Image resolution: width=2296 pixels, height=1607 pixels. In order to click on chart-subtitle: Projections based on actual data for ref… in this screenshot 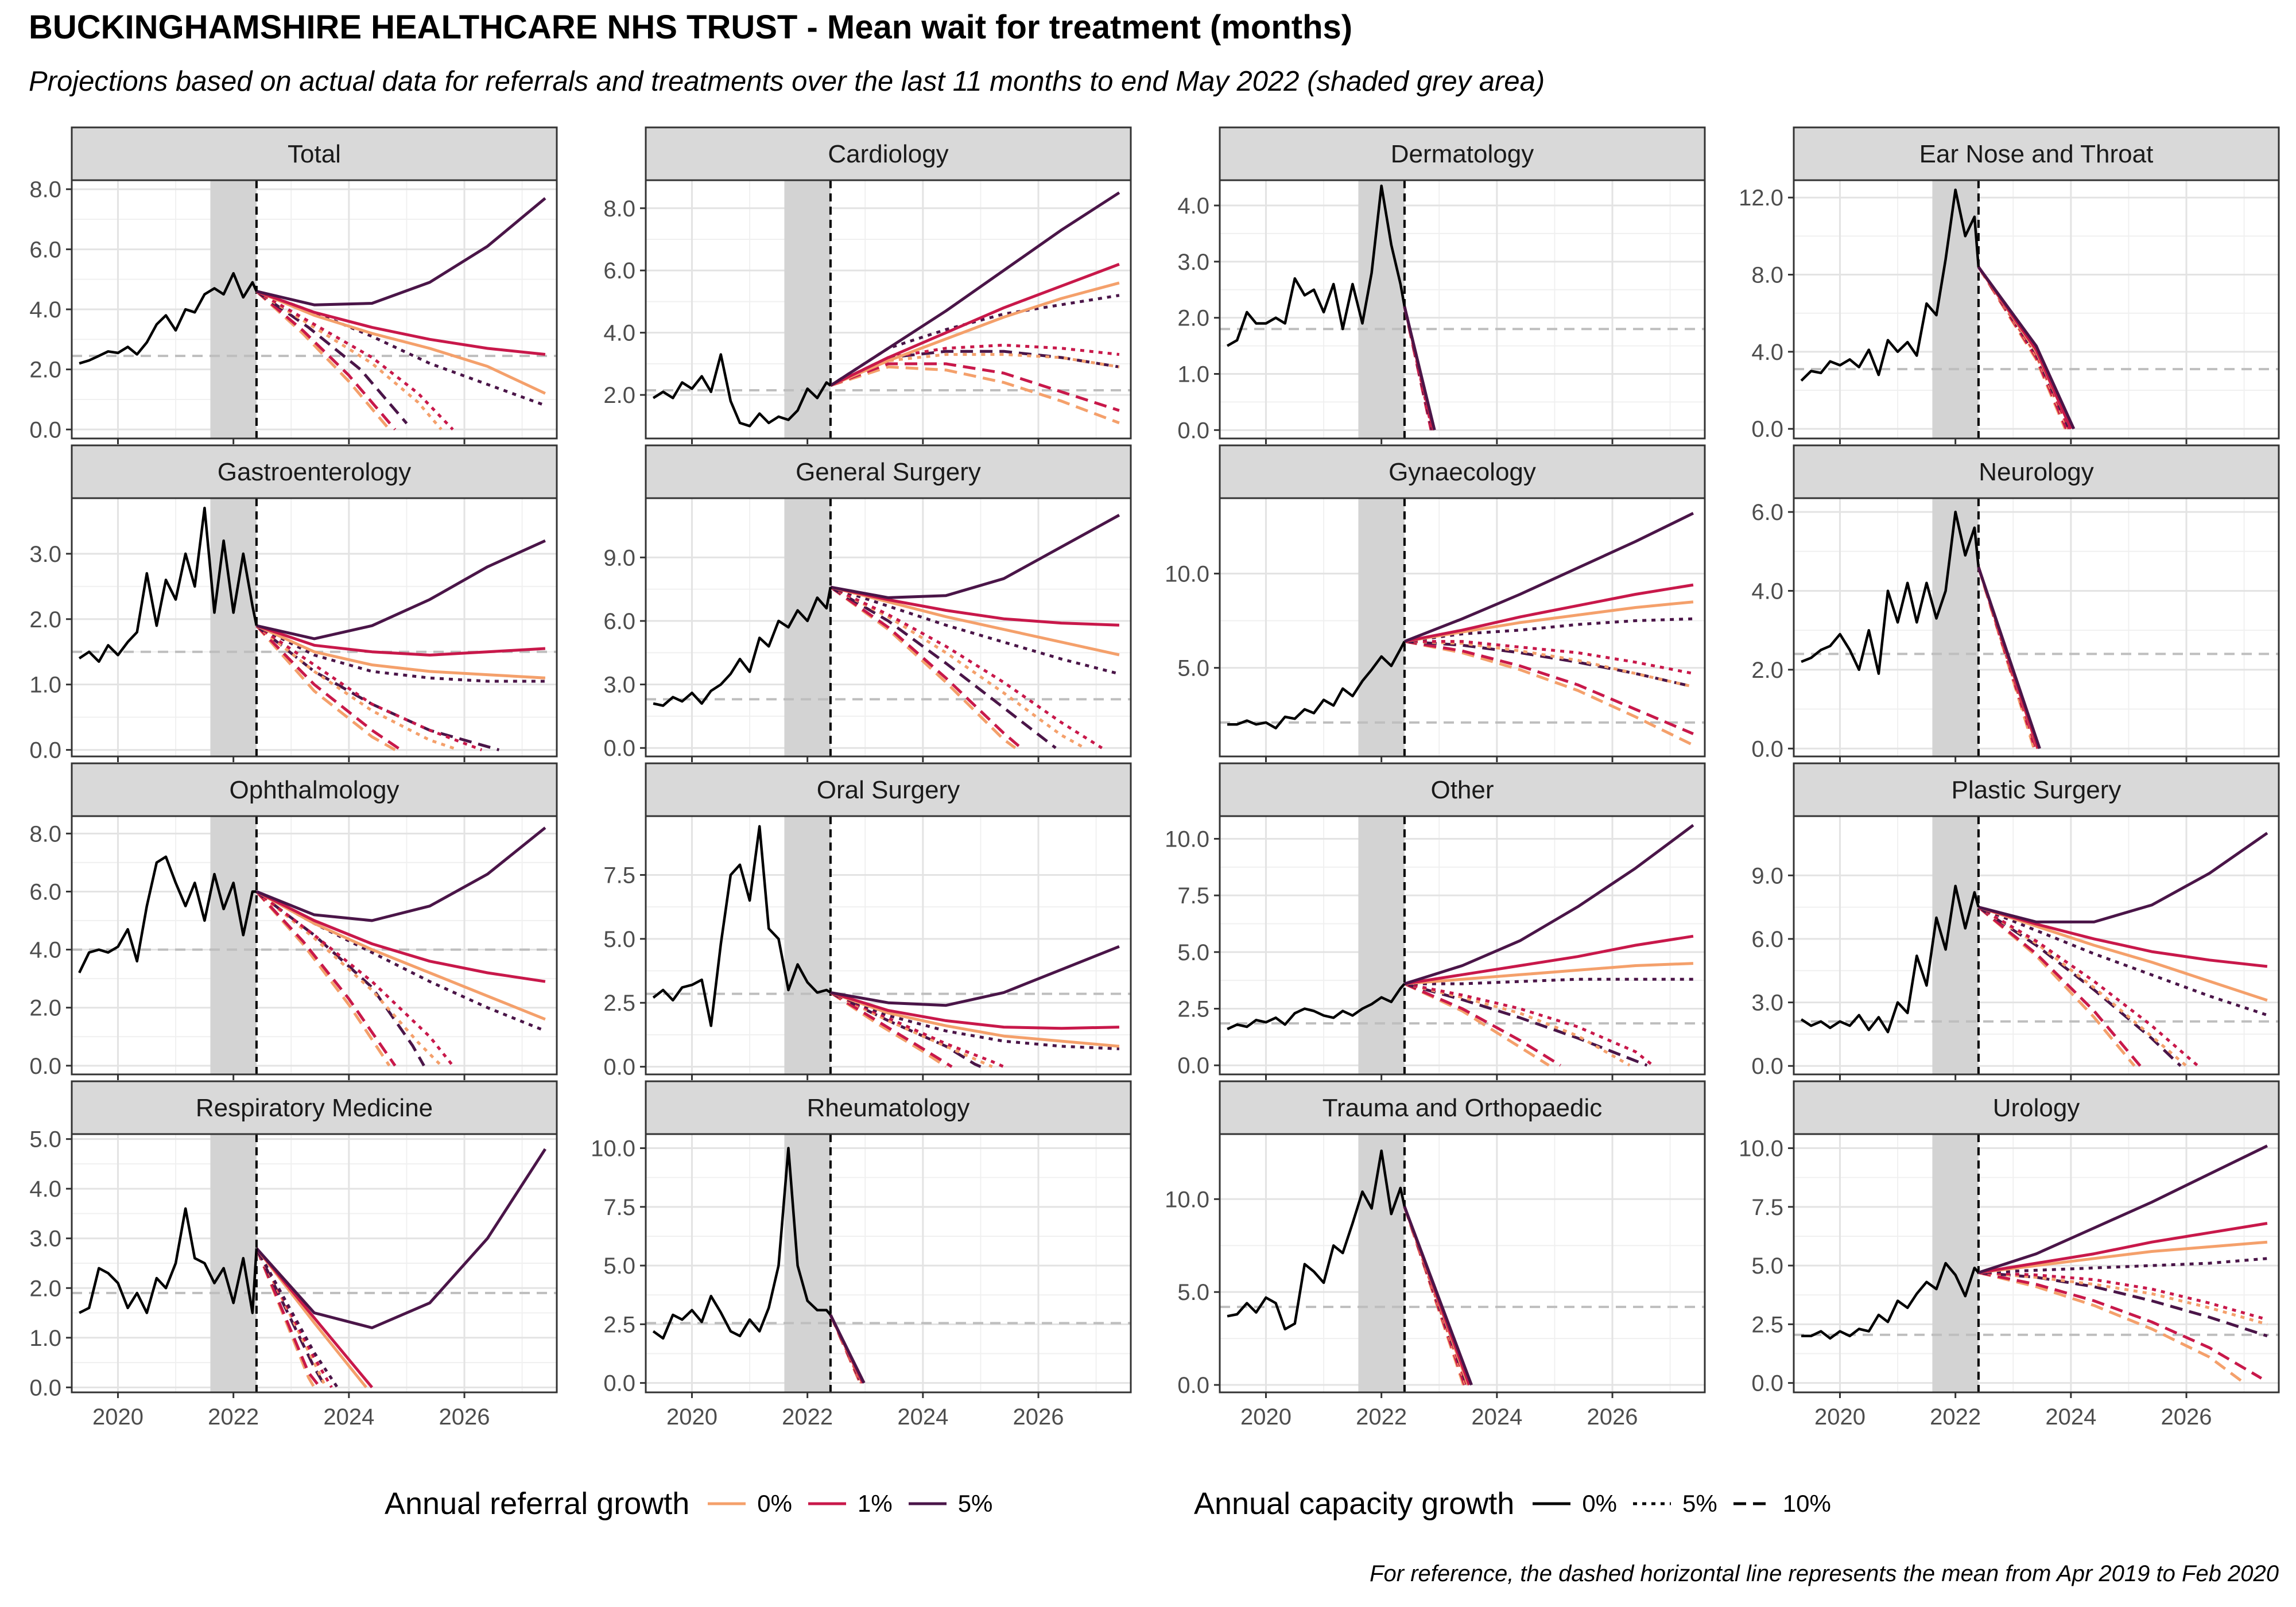, I will do `click(787, 82)`.